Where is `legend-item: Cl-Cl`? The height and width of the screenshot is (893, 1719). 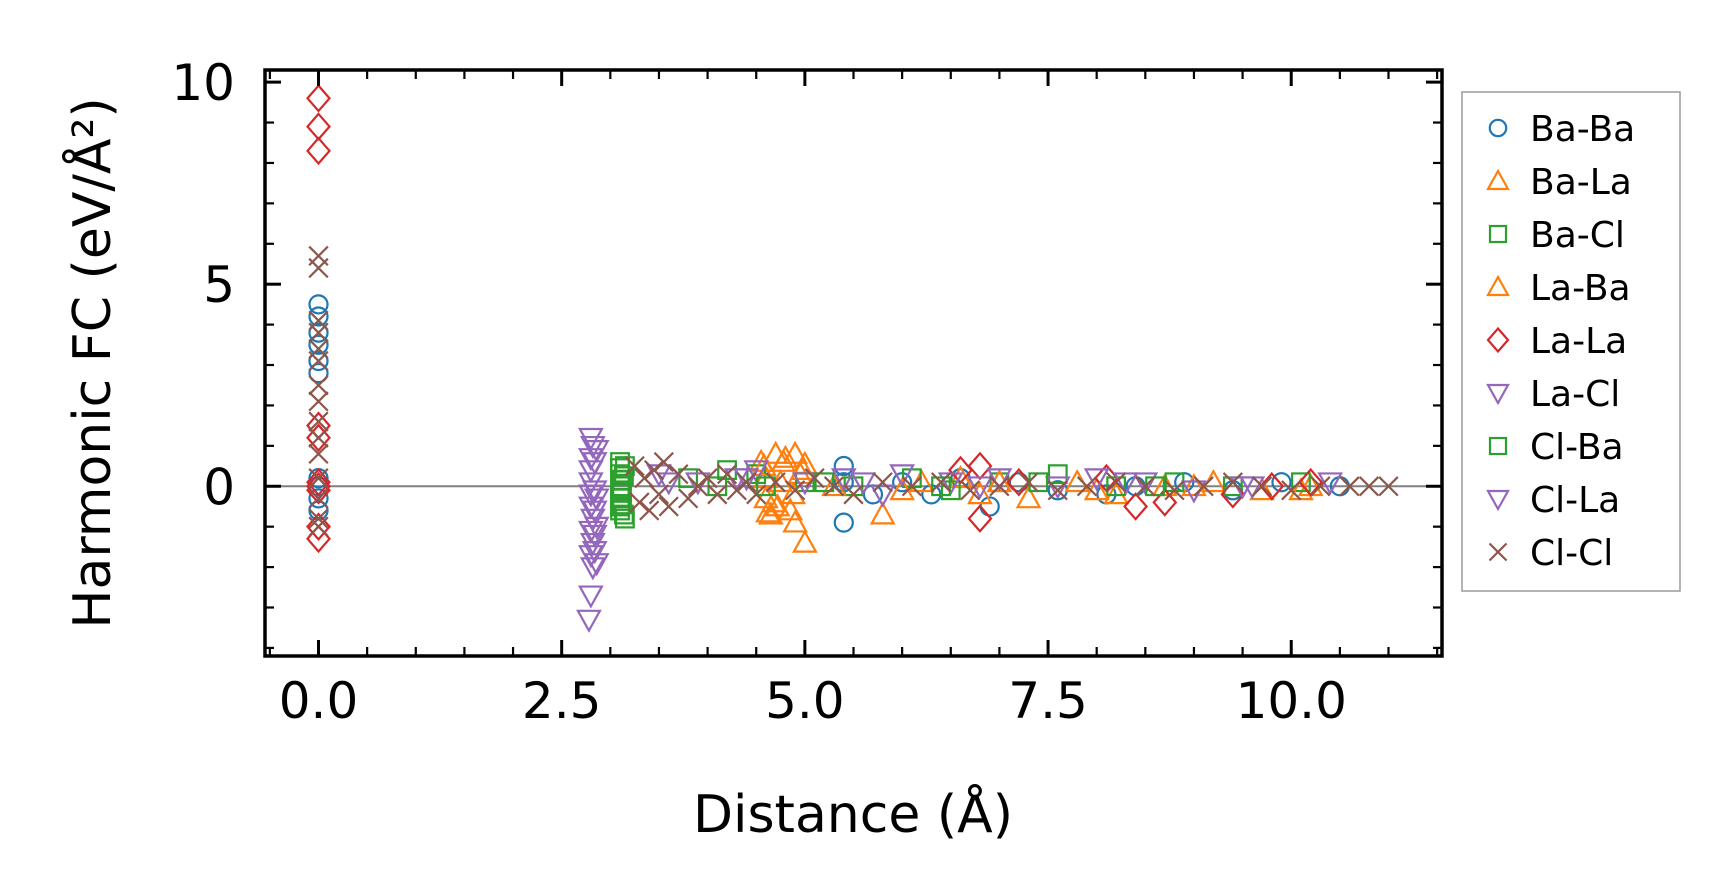 legend-item: Cl-Cl is located at coordinates (1550, 553).